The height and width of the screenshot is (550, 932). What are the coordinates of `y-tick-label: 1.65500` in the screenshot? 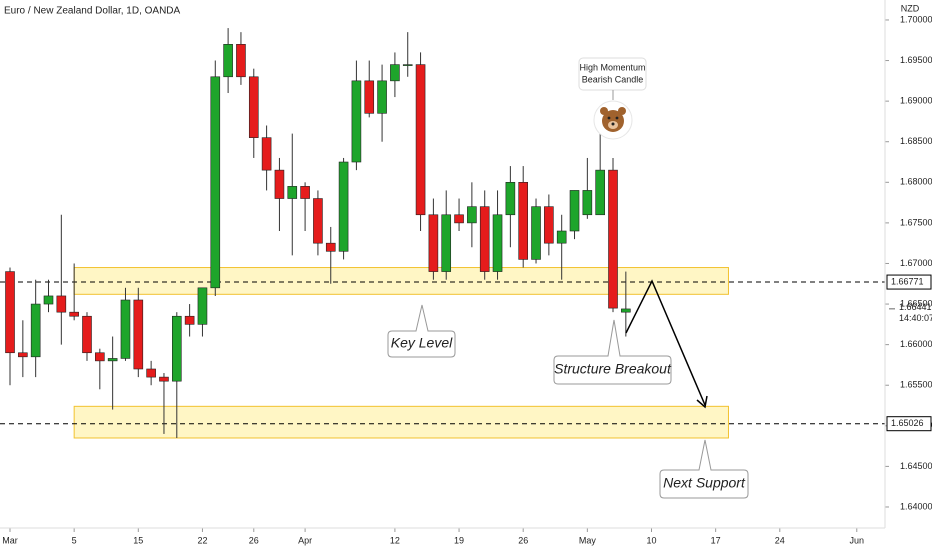 It's located at (916, 385).